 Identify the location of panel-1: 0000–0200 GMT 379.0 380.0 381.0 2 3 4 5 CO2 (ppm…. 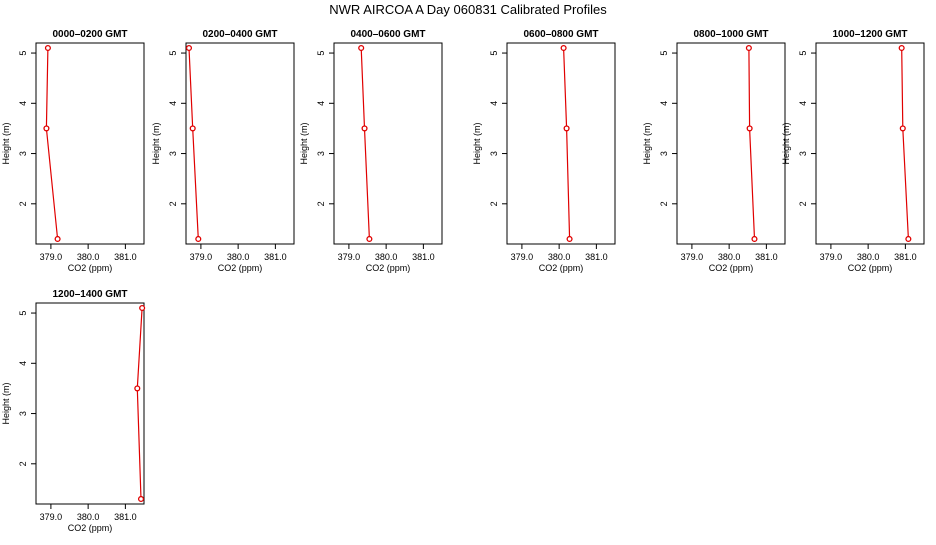
(73, 151).